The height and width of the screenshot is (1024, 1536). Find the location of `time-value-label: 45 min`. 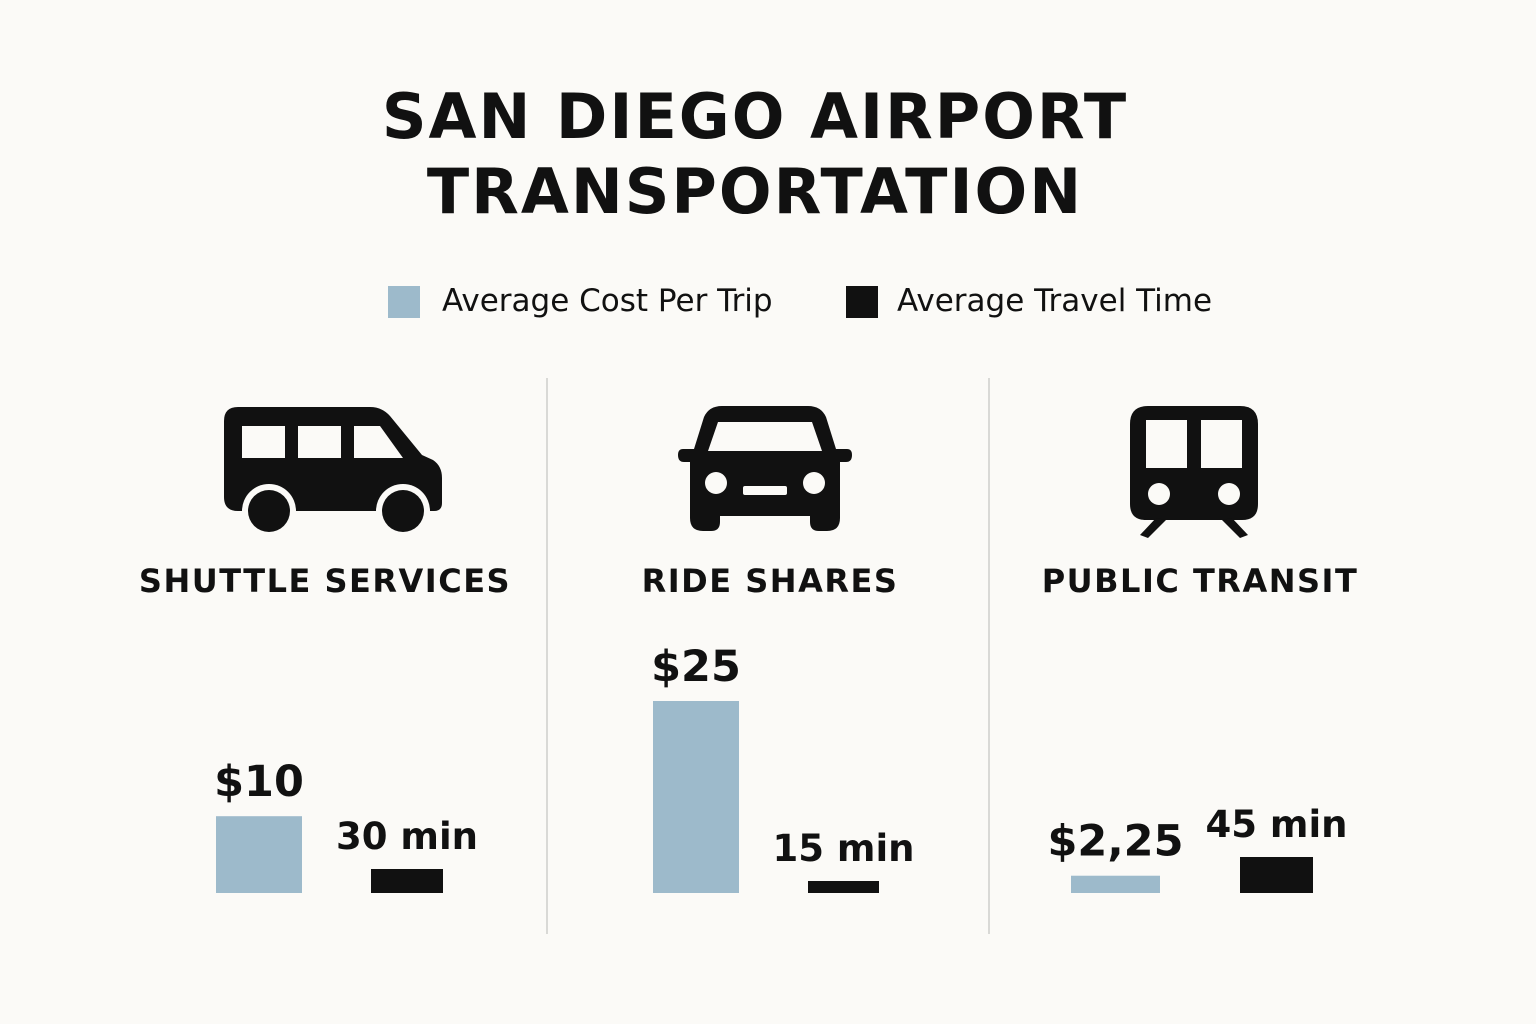

time-value-label: 45 min is located at coordinates (1277, 824).